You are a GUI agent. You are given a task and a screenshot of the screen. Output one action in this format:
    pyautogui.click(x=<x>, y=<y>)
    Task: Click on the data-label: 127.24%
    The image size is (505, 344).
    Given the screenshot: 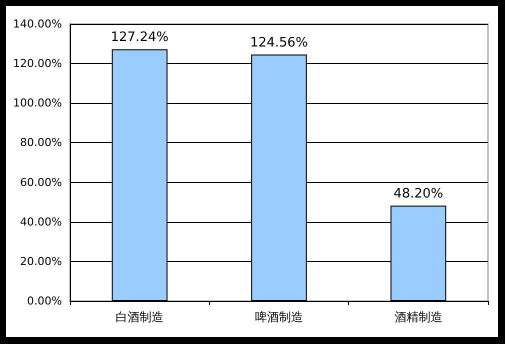 What is the action you would take?
    pyautogui.click(x=139, y=38)
    